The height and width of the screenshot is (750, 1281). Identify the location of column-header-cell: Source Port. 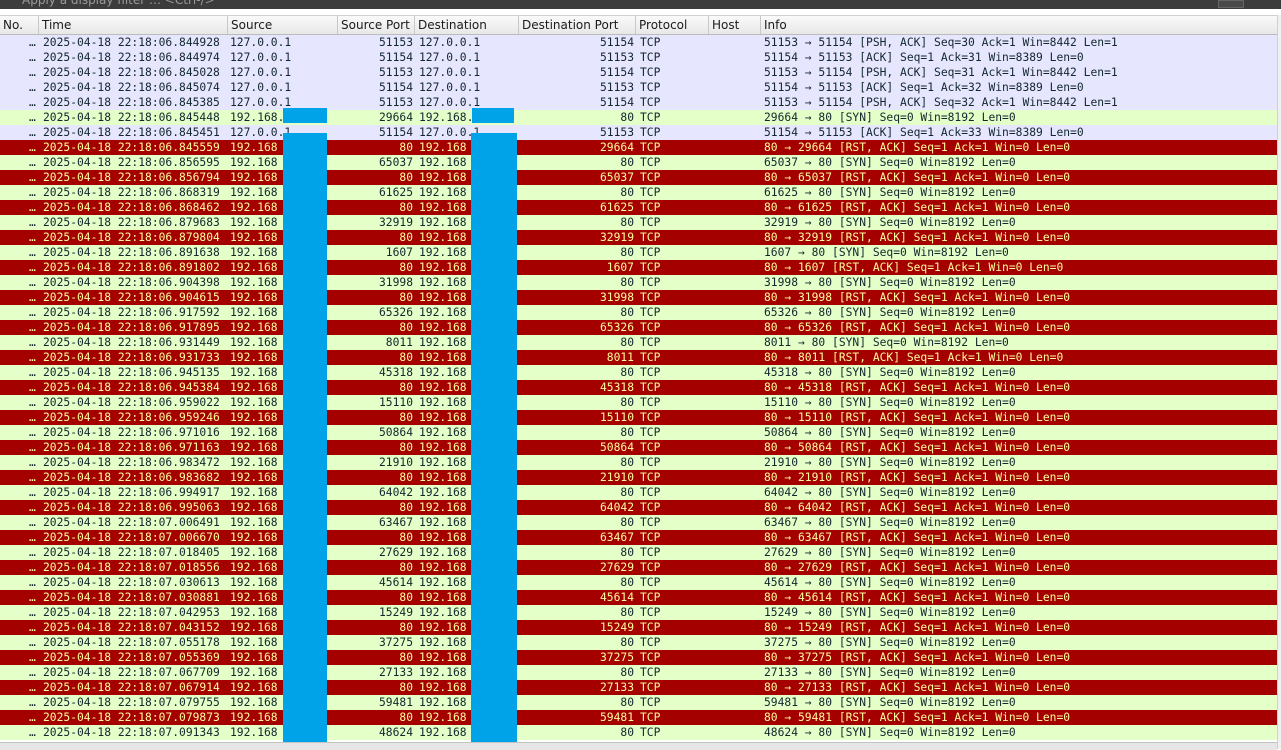
(375, 25).